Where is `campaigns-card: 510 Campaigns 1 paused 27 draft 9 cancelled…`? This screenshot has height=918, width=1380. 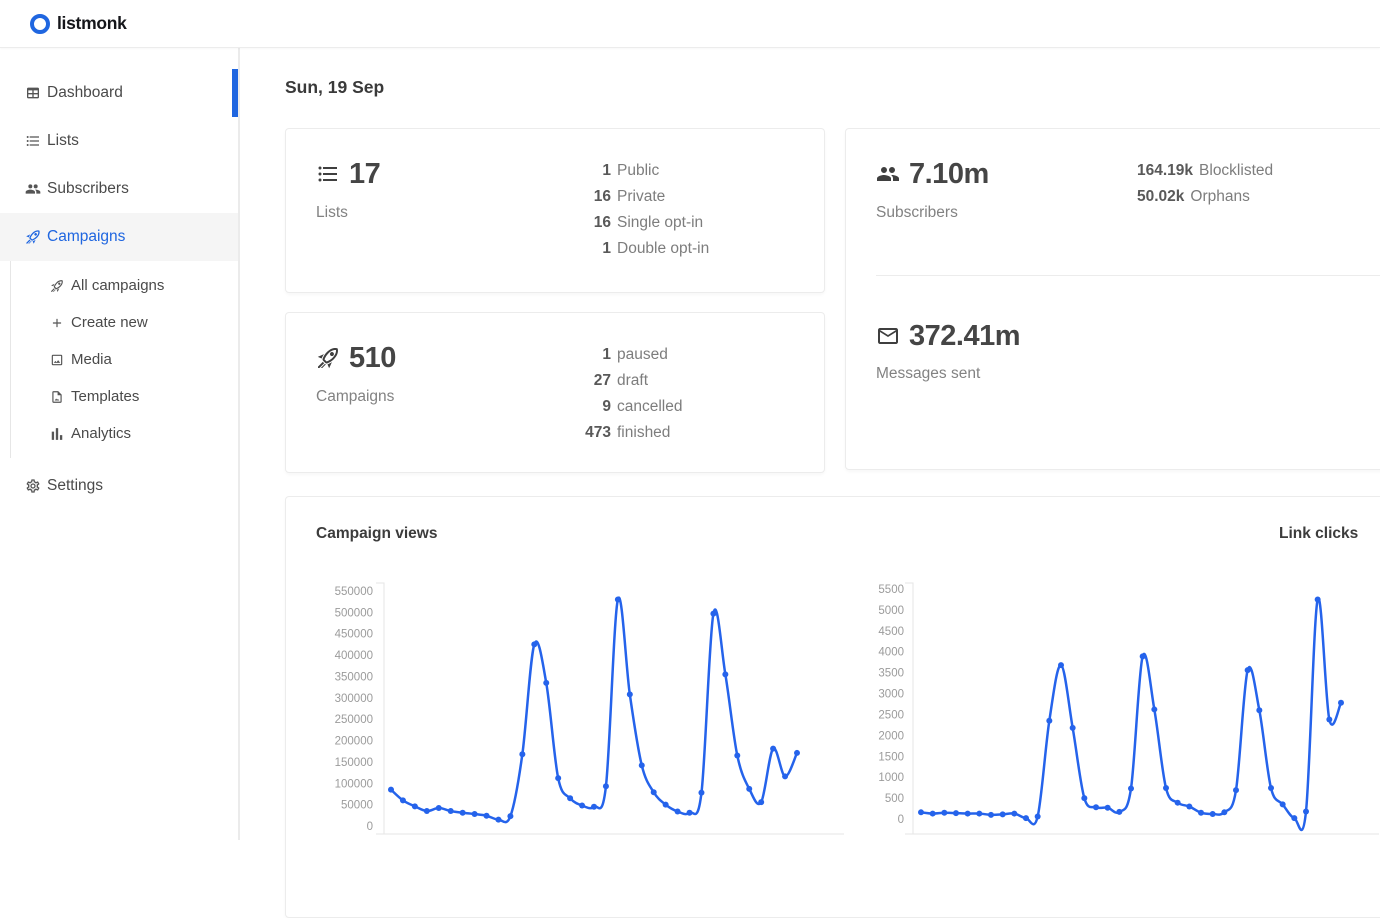 campaigns-card: 510 Campaigns 1 paused 27 draft 9 cancelled… is located at coordinates (555, 392).